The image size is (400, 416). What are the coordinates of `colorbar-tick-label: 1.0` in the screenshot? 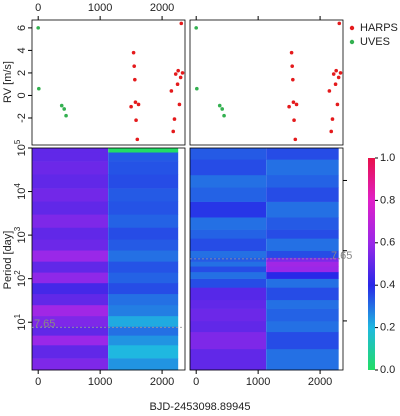 It's located at (387, 158).